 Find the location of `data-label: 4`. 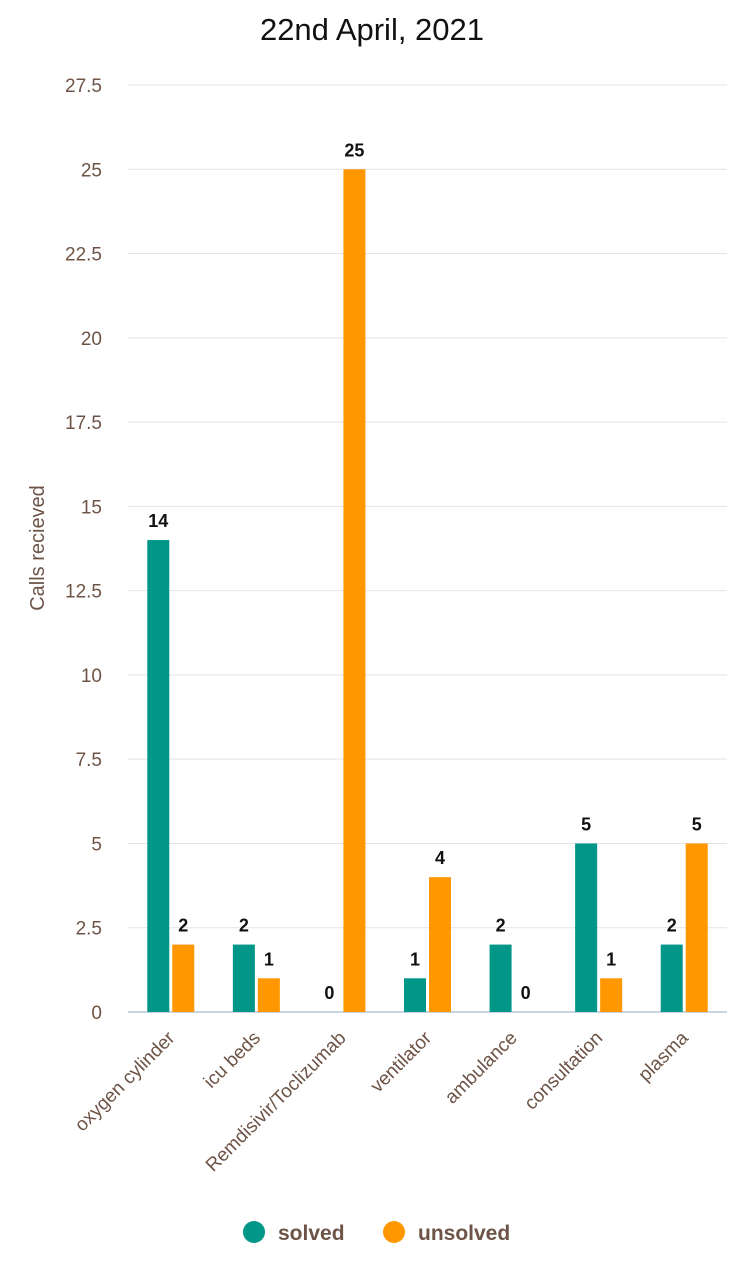

data-label: 4 is located at coordinates (440, 858).